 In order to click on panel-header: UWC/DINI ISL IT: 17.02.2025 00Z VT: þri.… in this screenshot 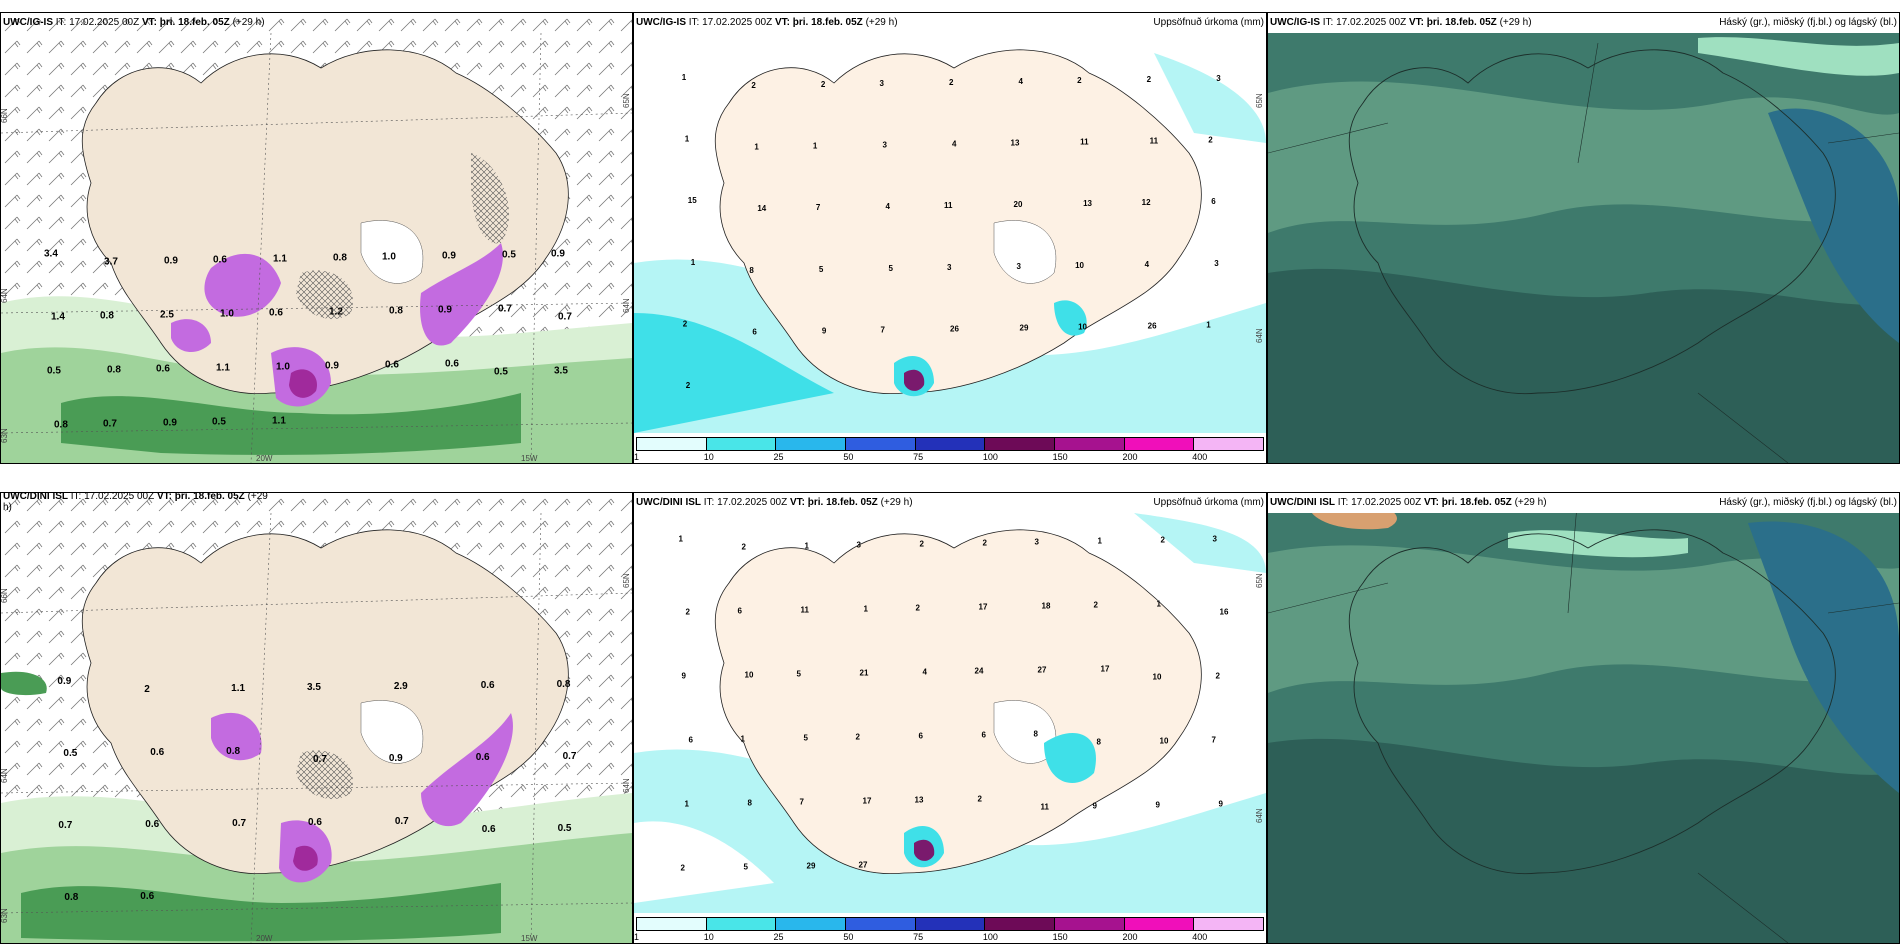, I will do `click(1583, 503)`.